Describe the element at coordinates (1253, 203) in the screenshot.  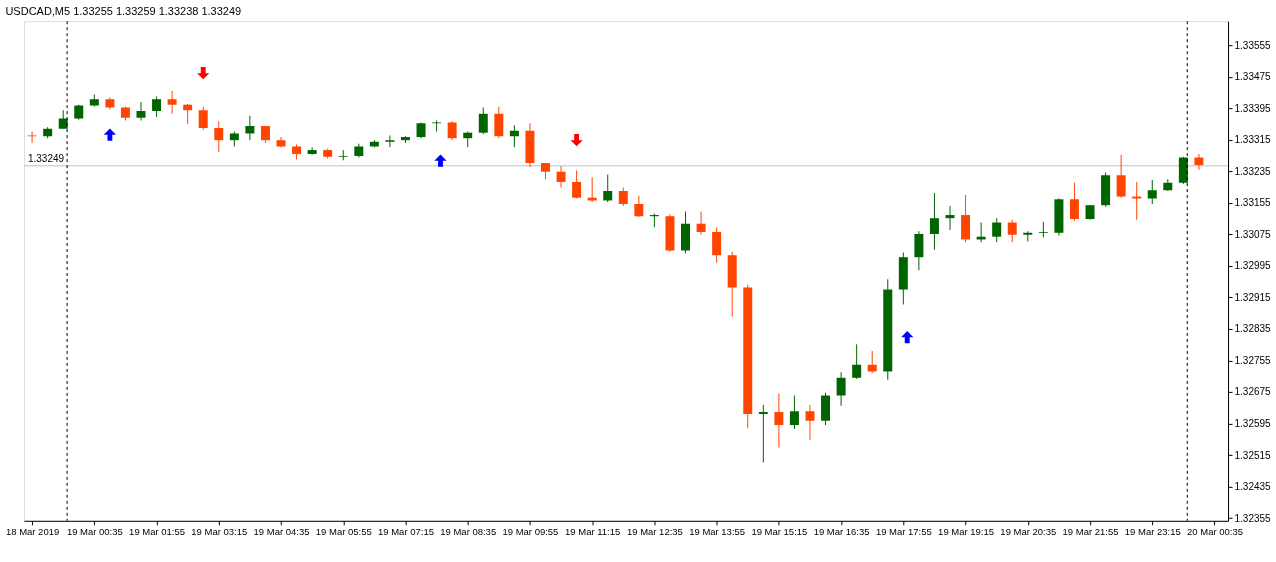
I see `y-tick-label: 1.33155` at that location.